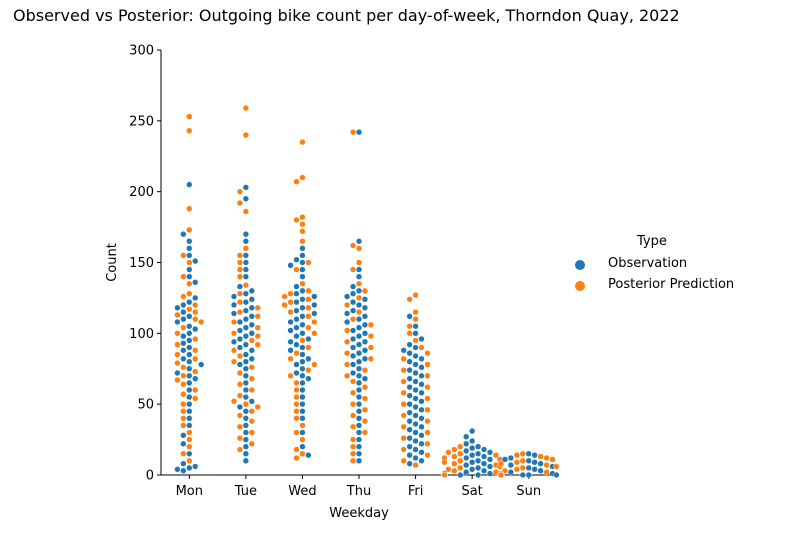 The image size is (806, 533). I want to click on x-tick-label: Mon, so click(189, 491).